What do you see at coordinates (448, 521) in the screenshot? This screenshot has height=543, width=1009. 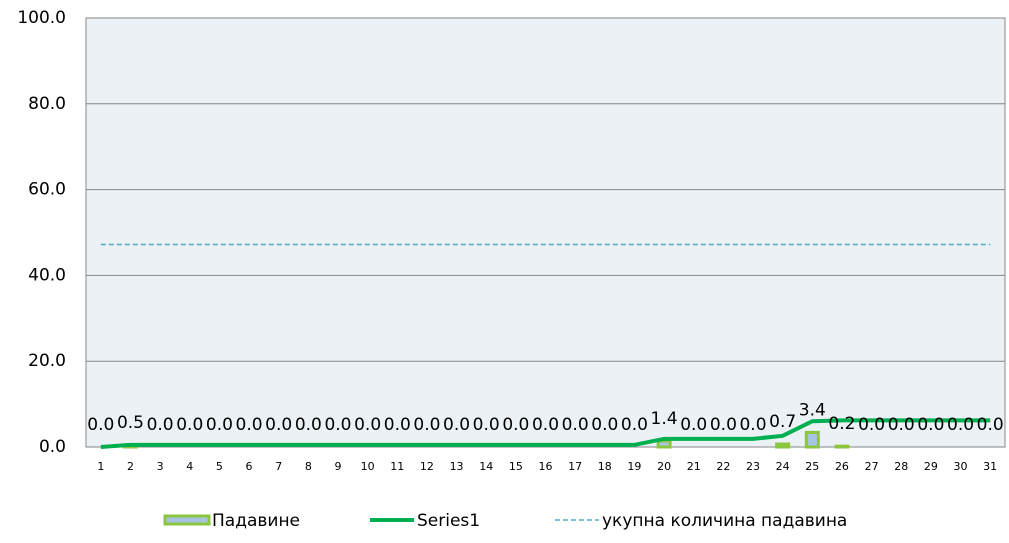 I see `legend-label: Series1` at bounding box center [448, 521].